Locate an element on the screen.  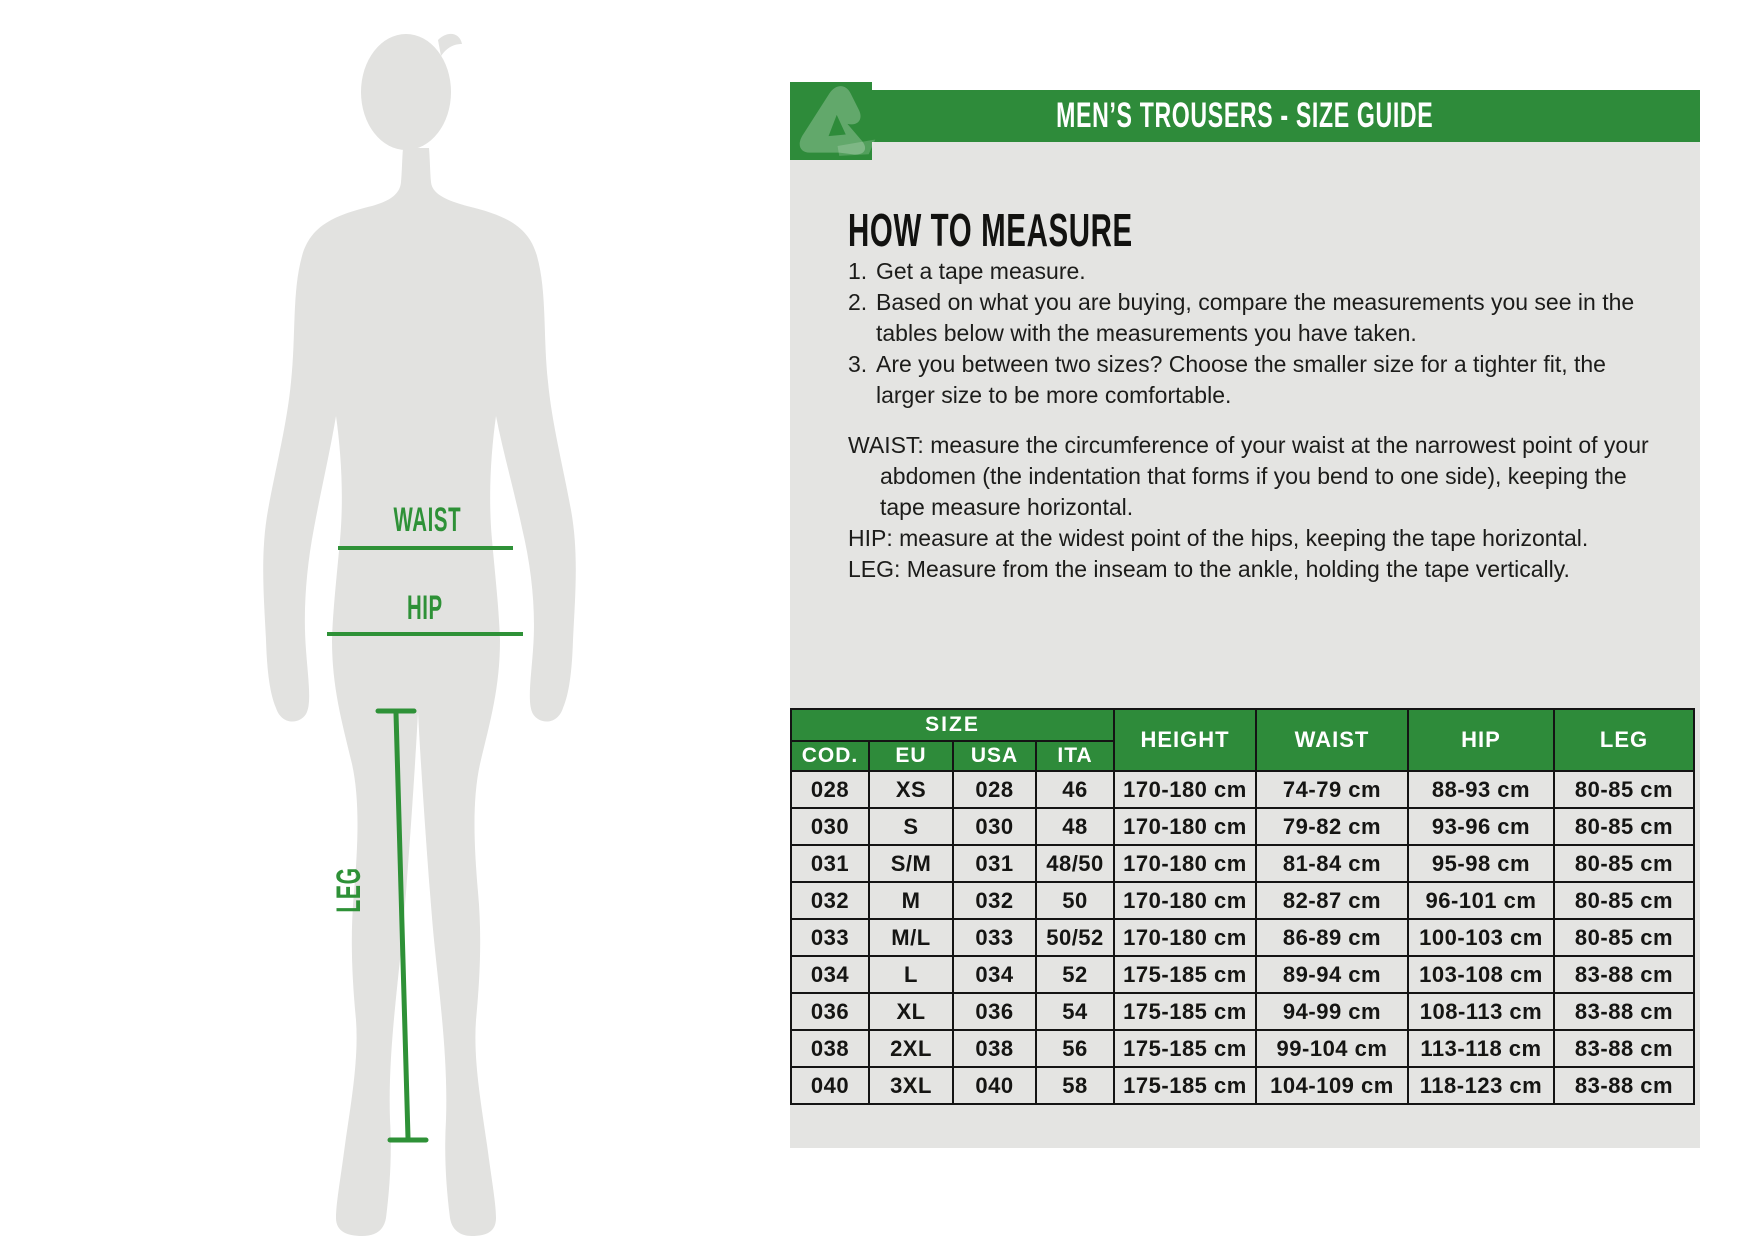
step-text: Get a tape measure. is located at coordinates (981, 271).